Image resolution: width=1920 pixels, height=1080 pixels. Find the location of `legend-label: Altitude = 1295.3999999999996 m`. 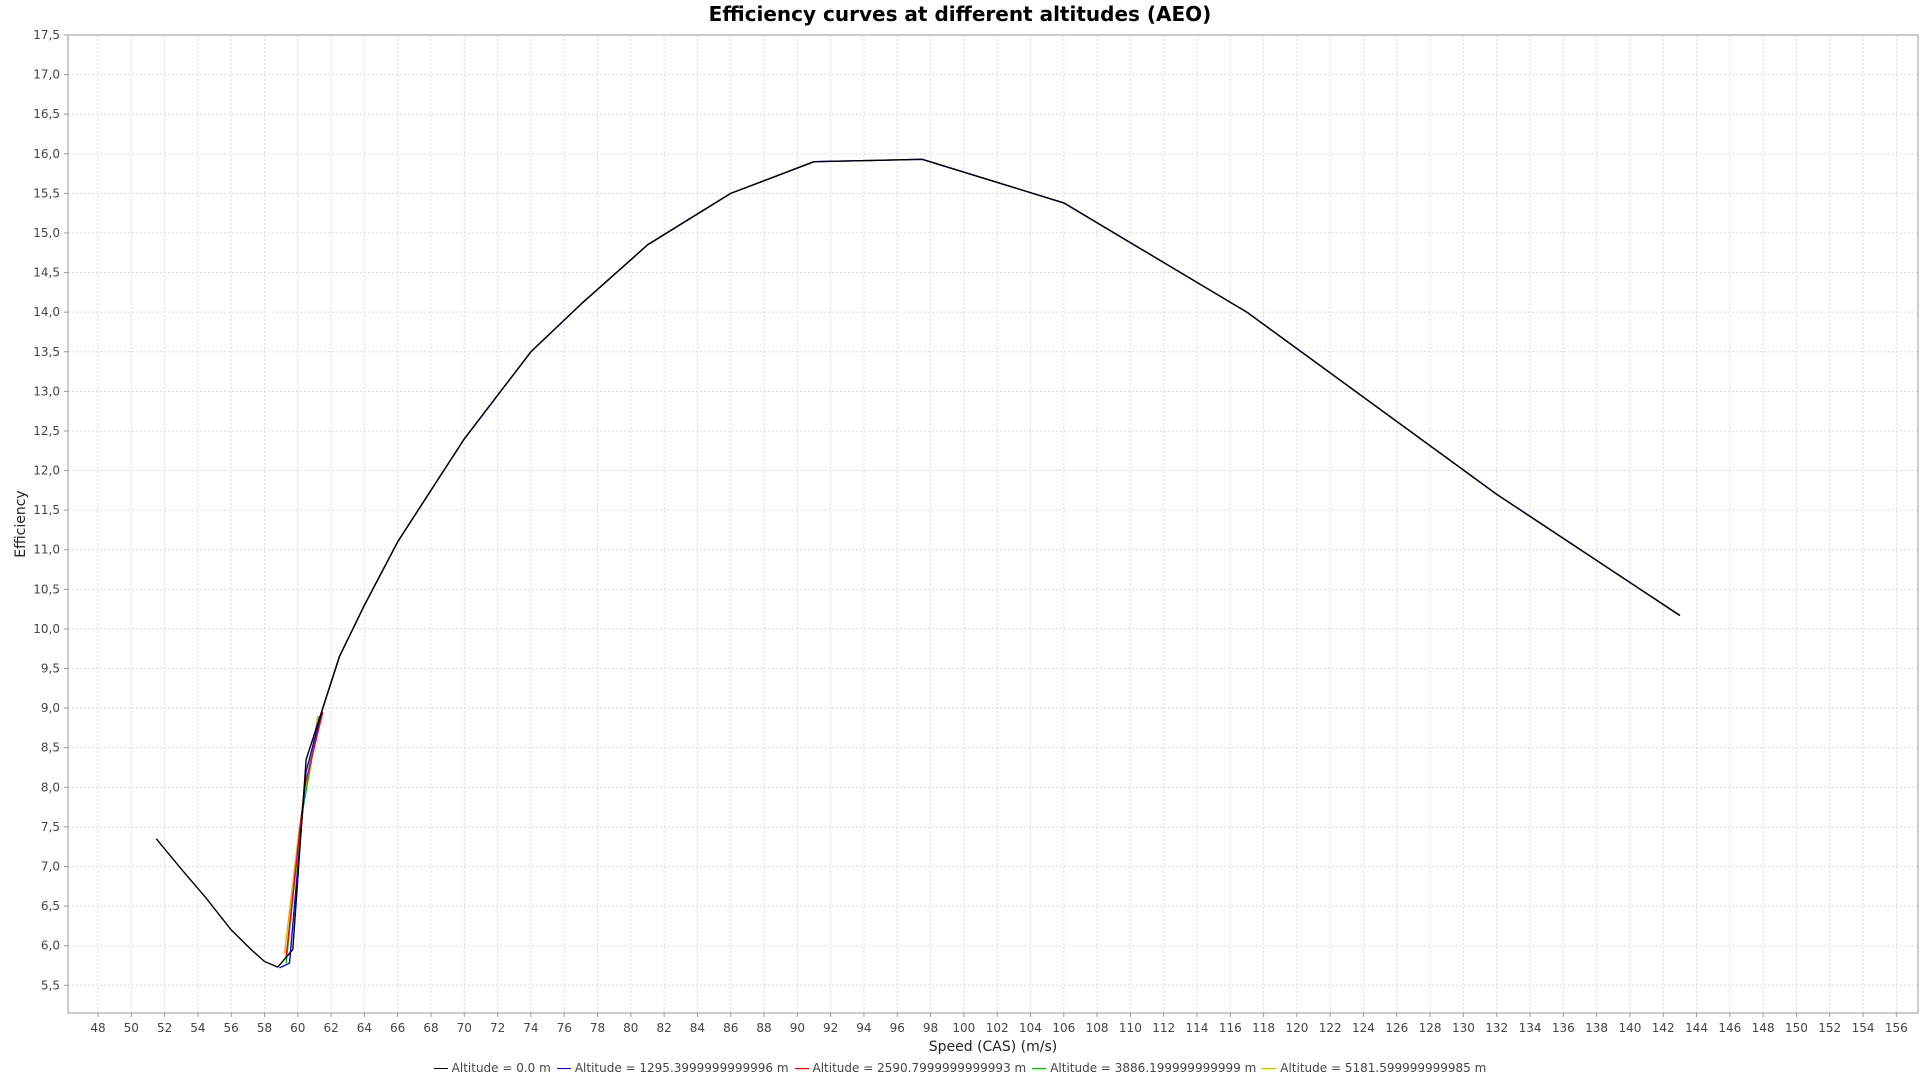

legend-label: Altitude = 1295.3999999999996 m is located at coordinates (681, 1068).